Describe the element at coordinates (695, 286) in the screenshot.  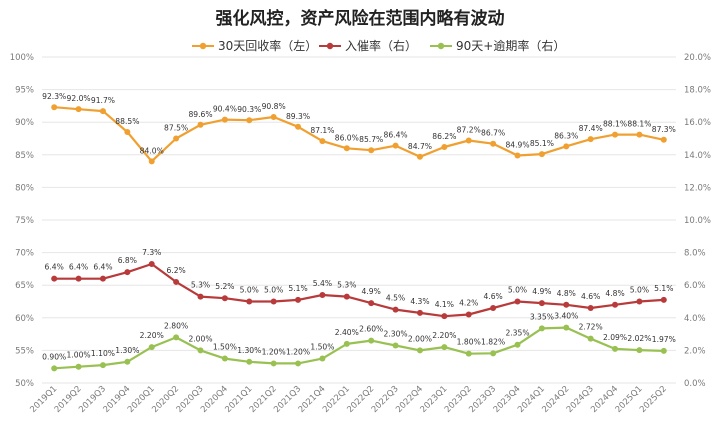
I see `right-y-tick-label: 6.0%` at that location.